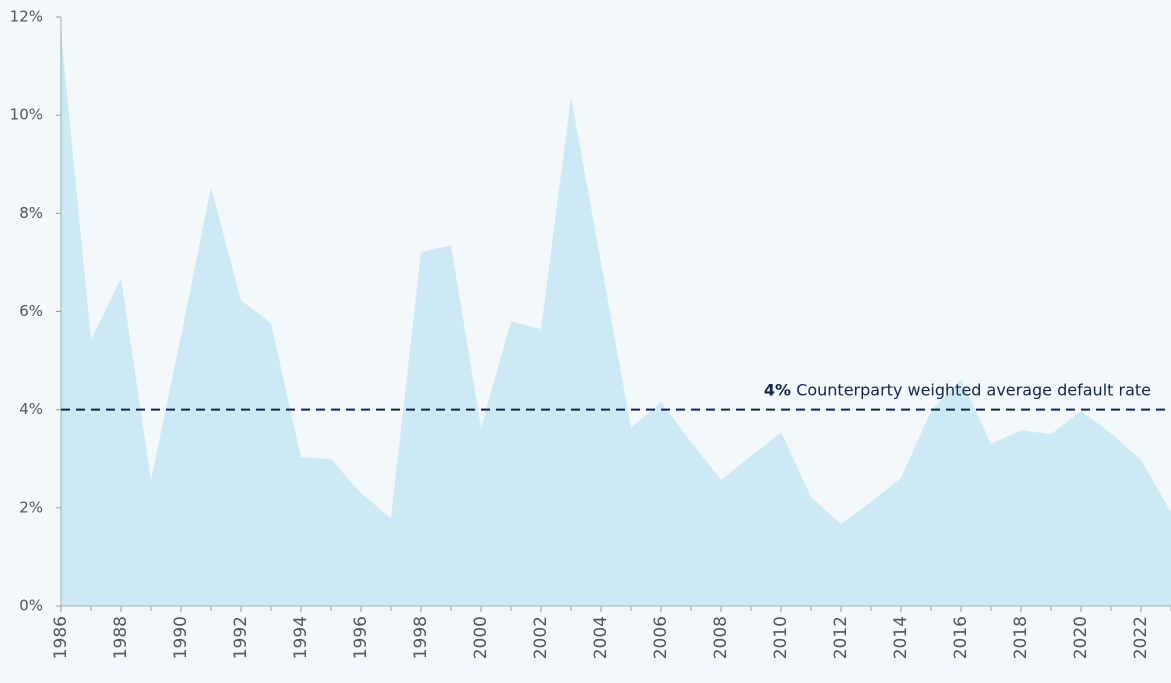  I want to click on x-tick-label: 2008, so click(721, 637).